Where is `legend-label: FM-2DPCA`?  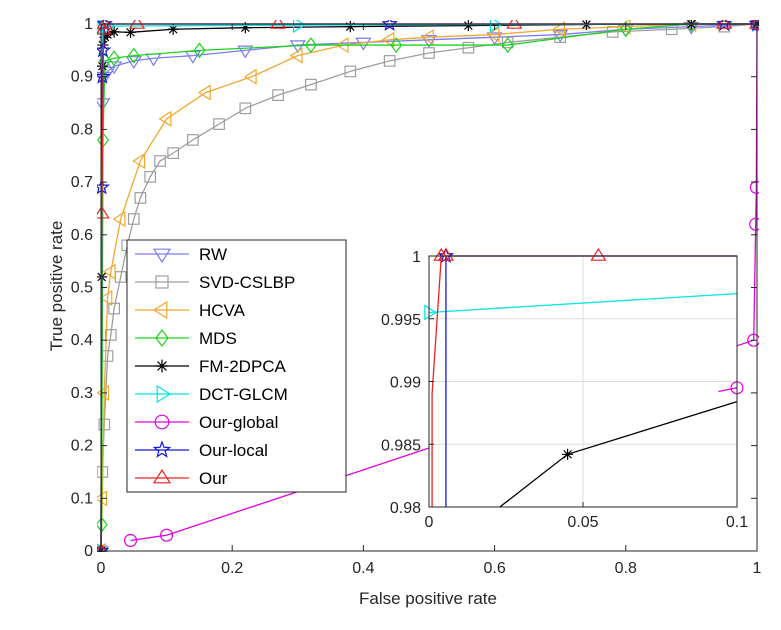
legend-label: FM-2DPCA is located at coordinates (243, 366).